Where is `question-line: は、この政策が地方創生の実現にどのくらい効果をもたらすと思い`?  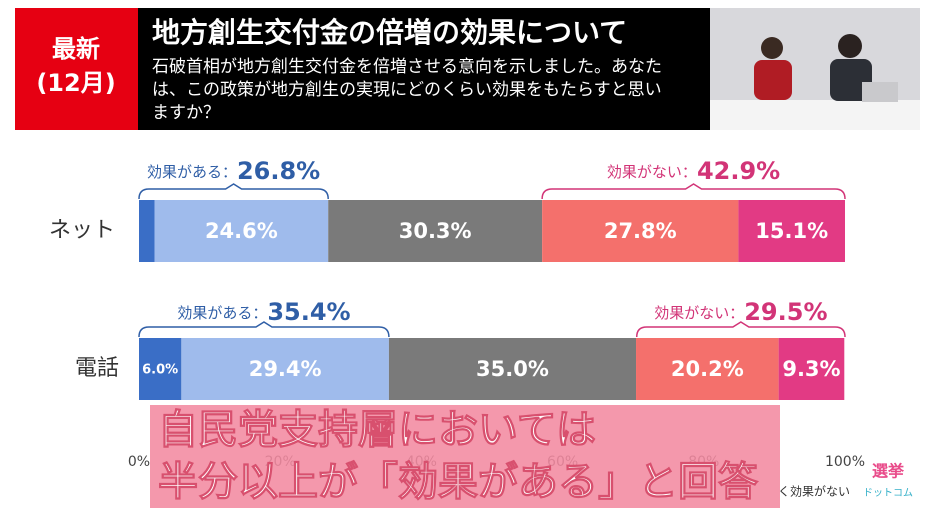
question-line: は、この政策が地方創生の実現にどのくらい効果をもたらすと思い is located at coordinates (407, 90).